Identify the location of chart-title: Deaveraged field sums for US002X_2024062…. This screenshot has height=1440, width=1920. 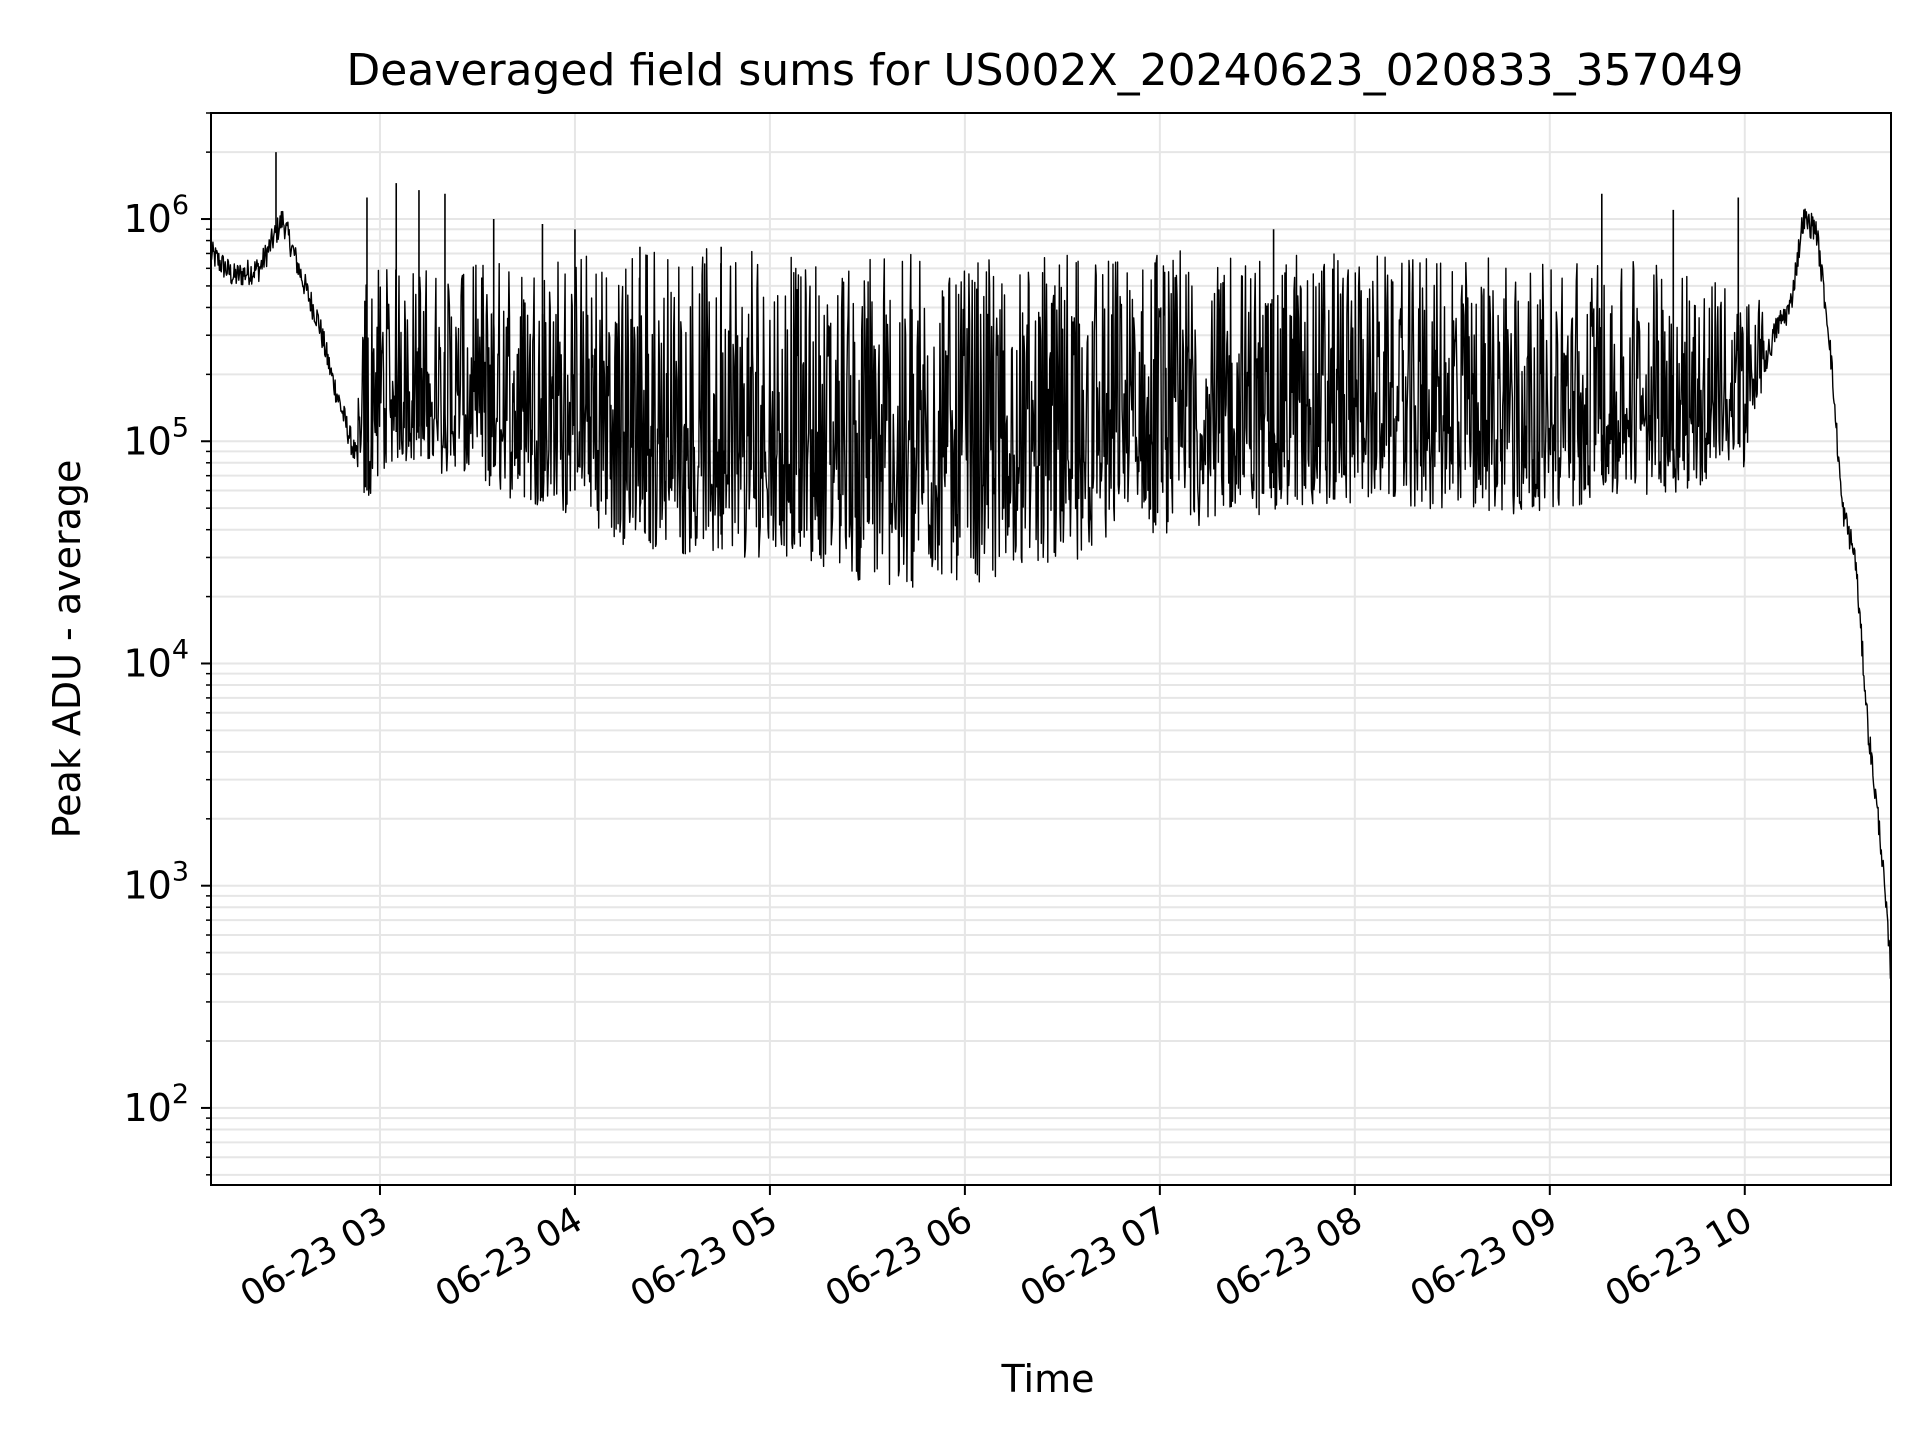
(1044, 70).